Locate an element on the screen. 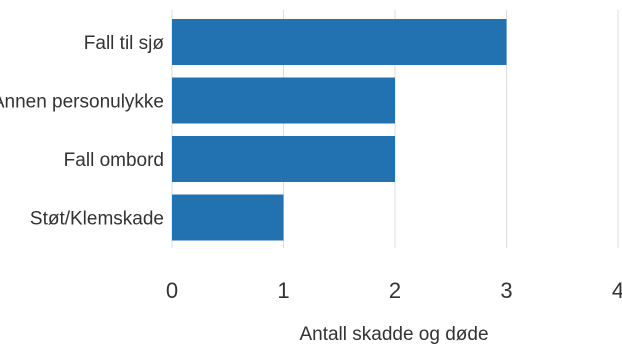 This screenshot has width=622, height=352. category-label-2: Annen personulykke is located at coordinates (82, 102).